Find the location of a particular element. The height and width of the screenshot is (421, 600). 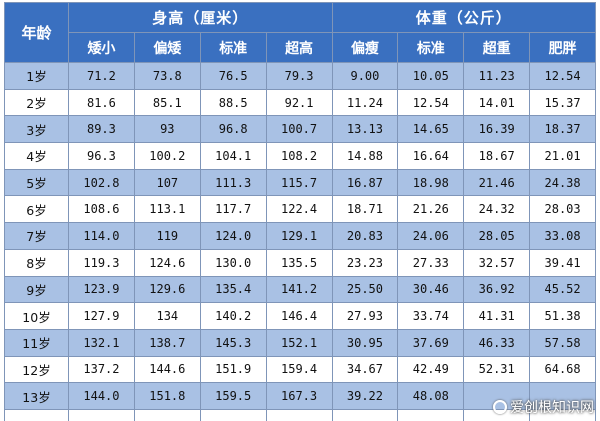

table-row: 13岁 144.0 151.8 159.5 167.3 39.22 48.08 is located at coordinates (300, 396).